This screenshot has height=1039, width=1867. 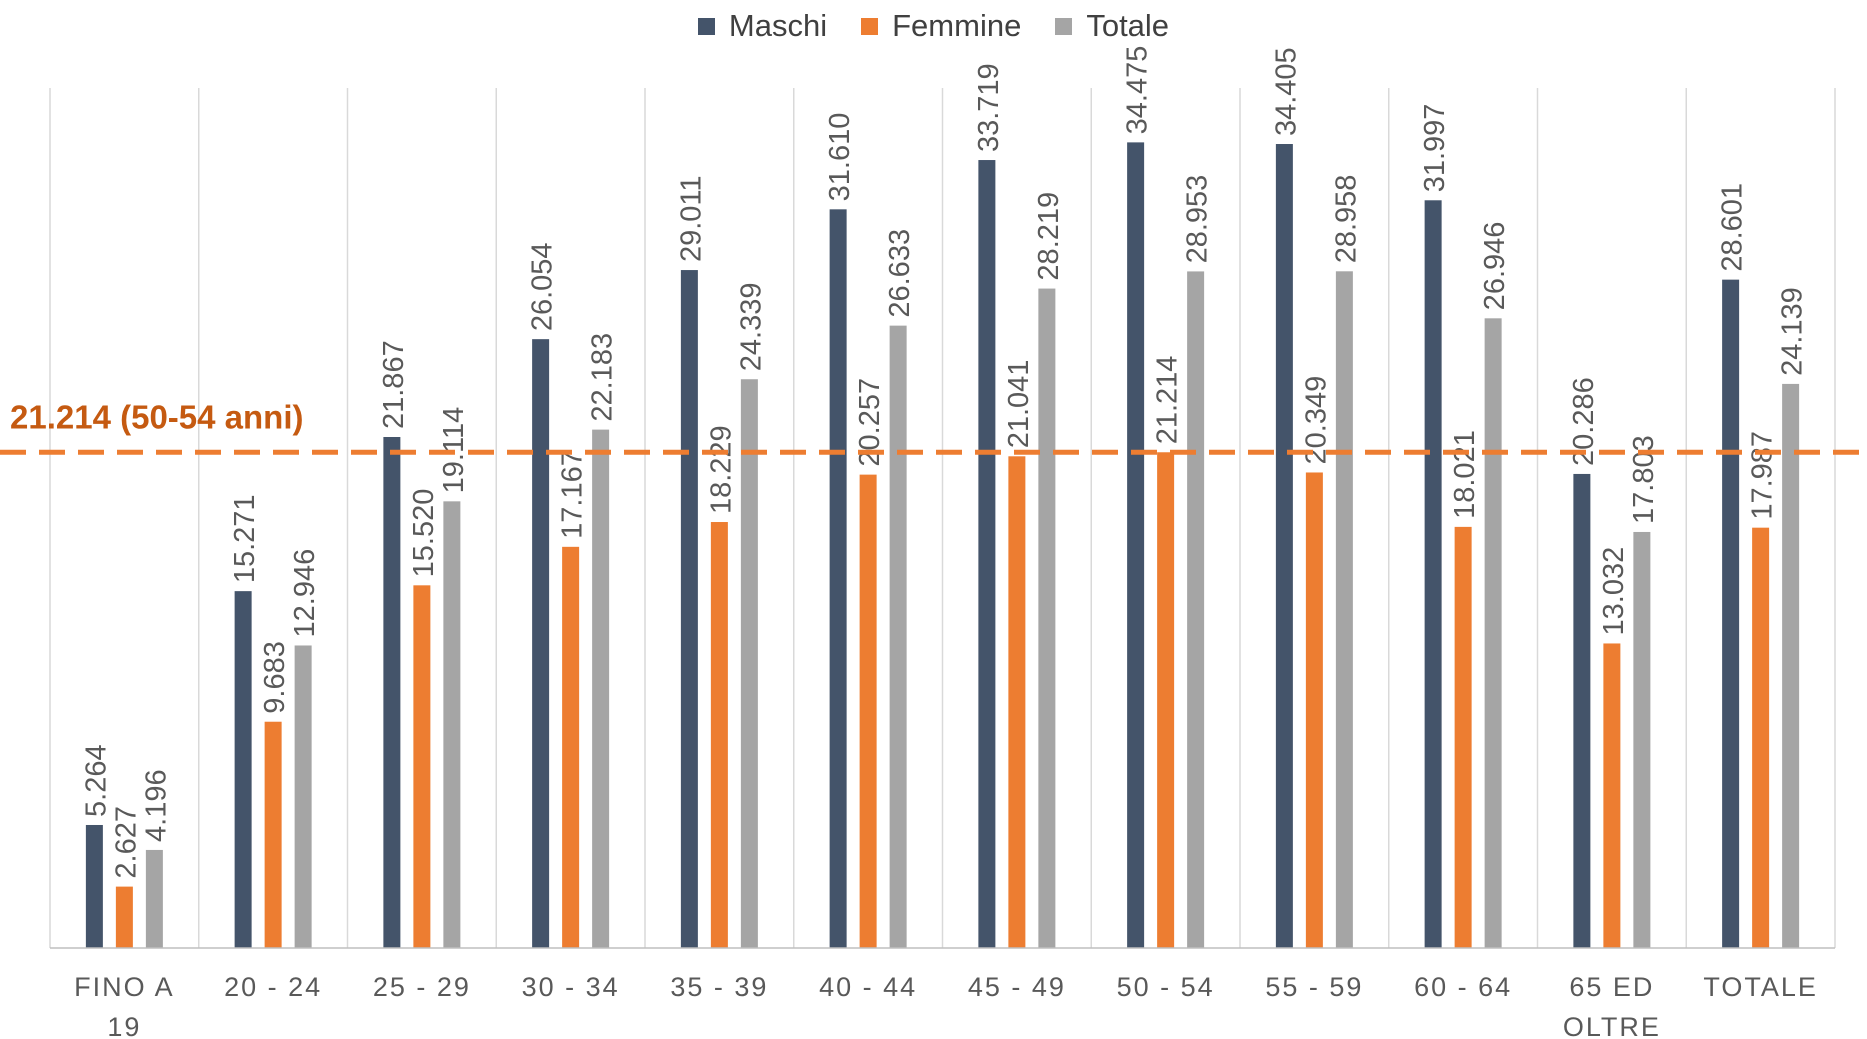 I want to click on x-tick-label: 19, so click(x=124, y=1025).